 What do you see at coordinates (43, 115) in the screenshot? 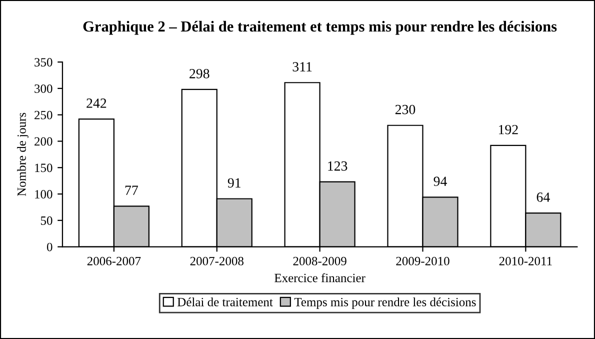
I see `y-tick-label: 250` at bounding box center [43, 115].